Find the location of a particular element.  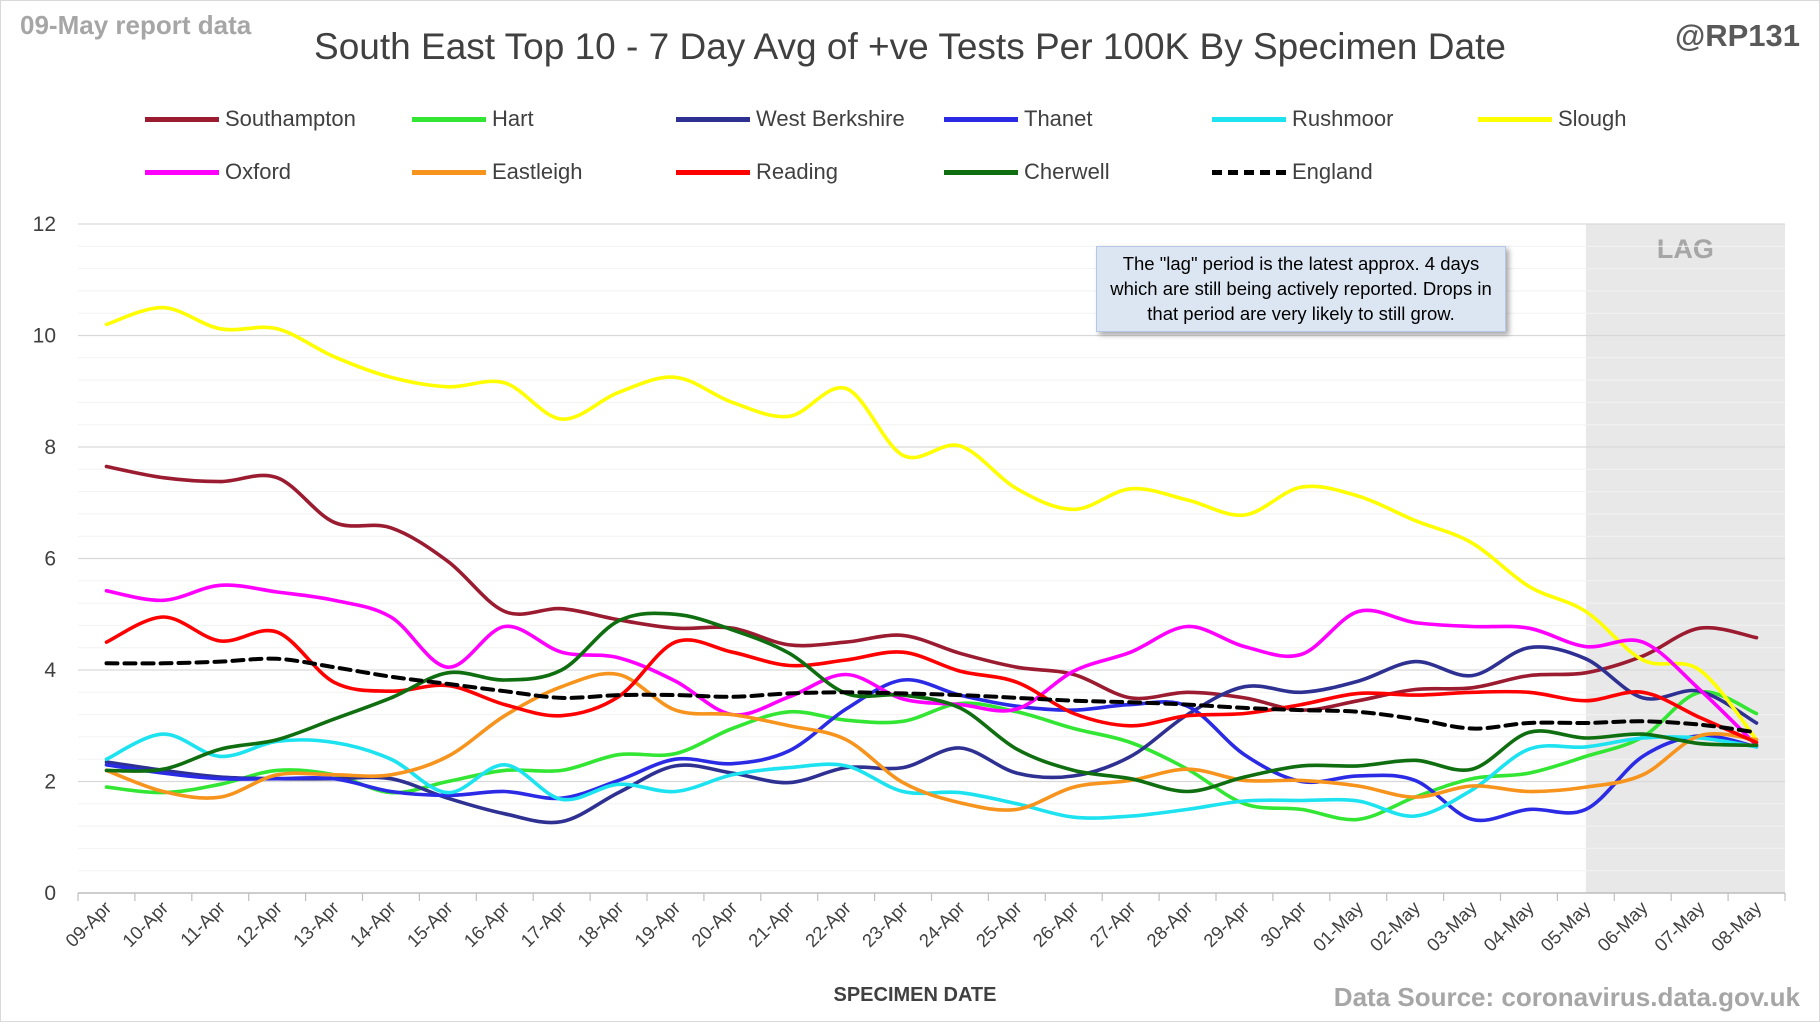

legend-label: Eastleigh is located at coordinates (537, 171).